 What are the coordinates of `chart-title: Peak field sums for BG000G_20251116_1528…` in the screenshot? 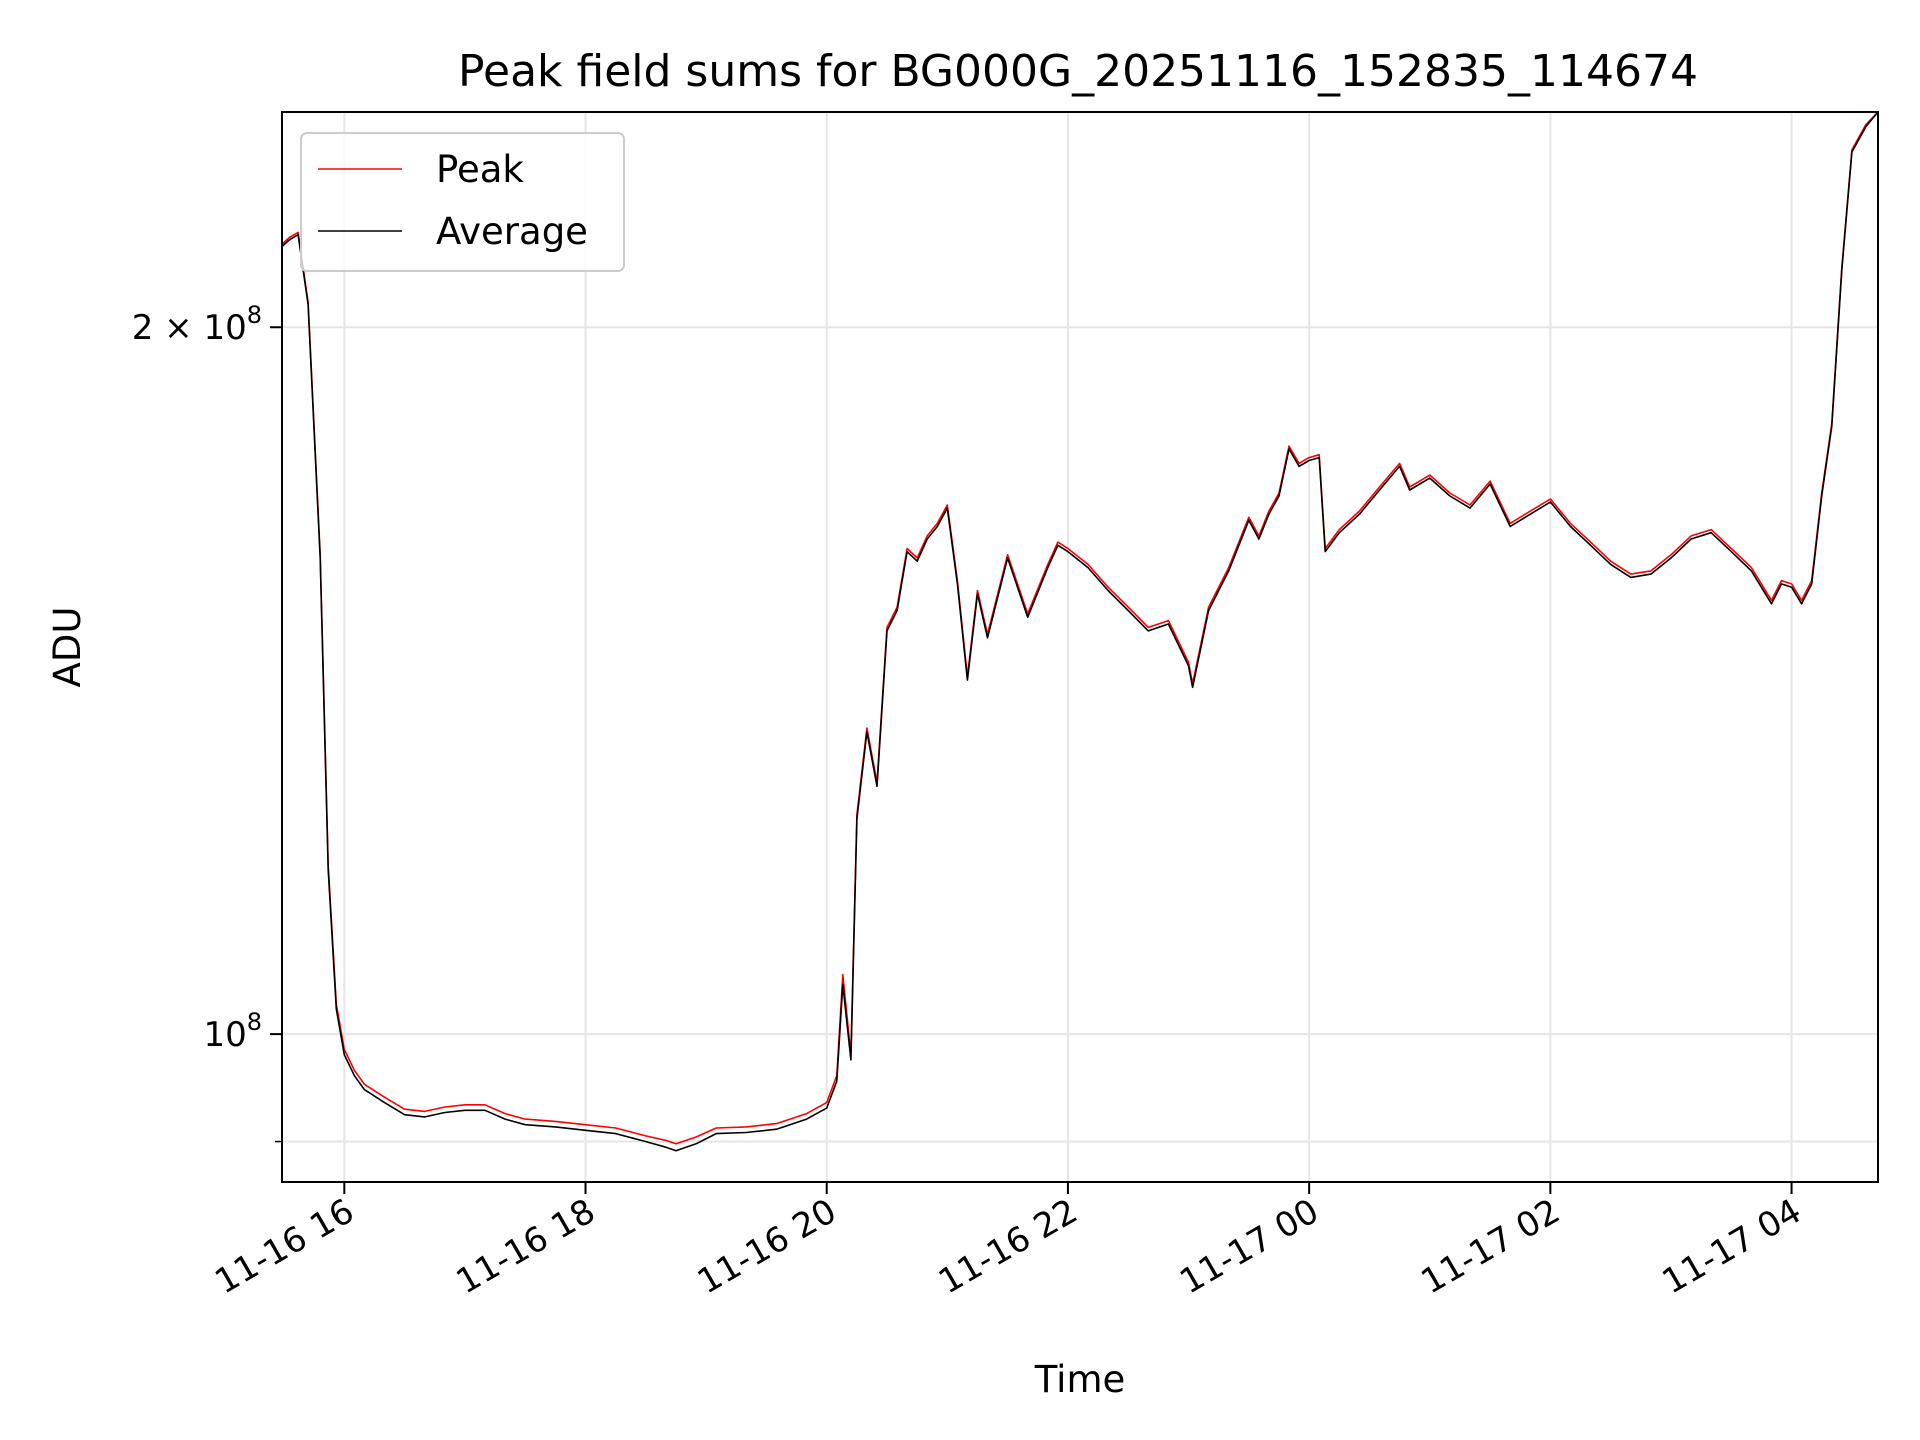 It's located at (1078, 71).